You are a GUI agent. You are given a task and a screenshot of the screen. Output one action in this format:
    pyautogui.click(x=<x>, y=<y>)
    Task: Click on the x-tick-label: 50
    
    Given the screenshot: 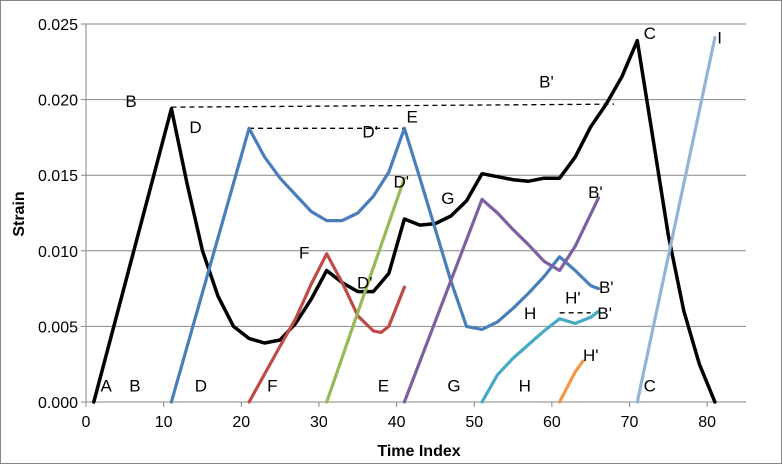 What is the action you would take?
    pyautogui.click(x=474, y=422)
    